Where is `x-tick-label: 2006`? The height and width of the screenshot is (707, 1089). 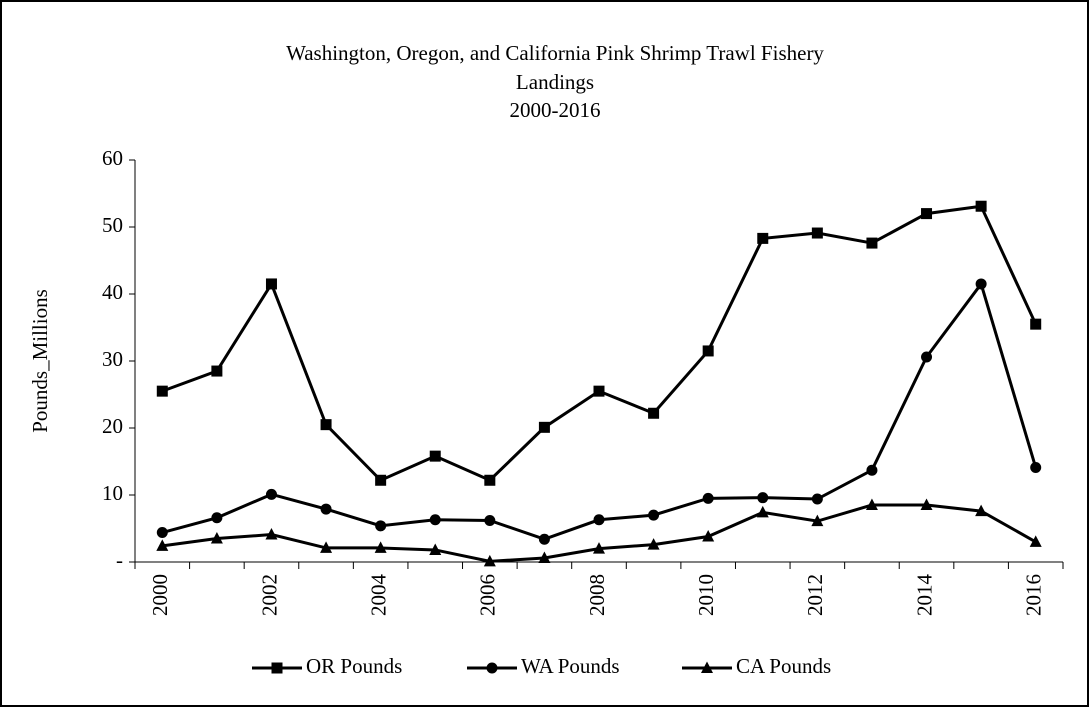
x-tick-label: 2006 is located at coordinates (488, 595).